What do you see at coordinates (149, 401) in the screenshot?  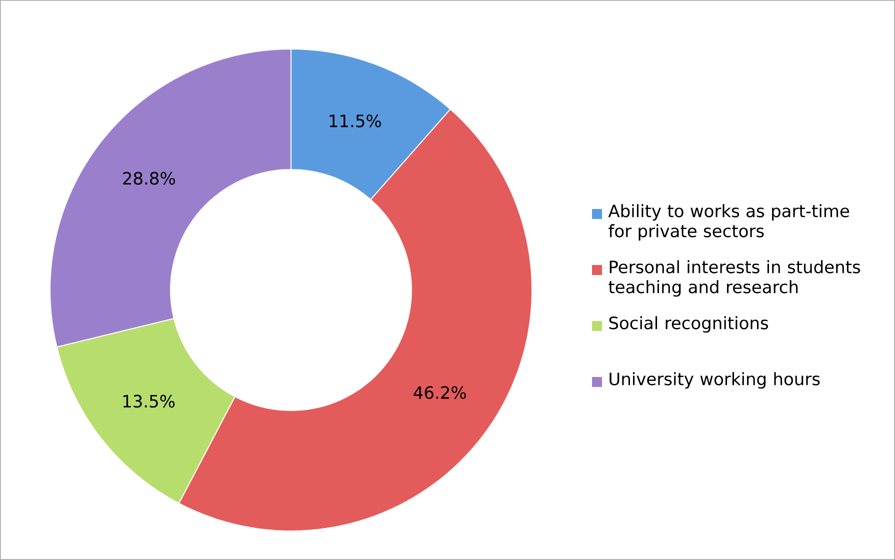 I see `data-label: 13.5%` at bounding box center [149, 401].